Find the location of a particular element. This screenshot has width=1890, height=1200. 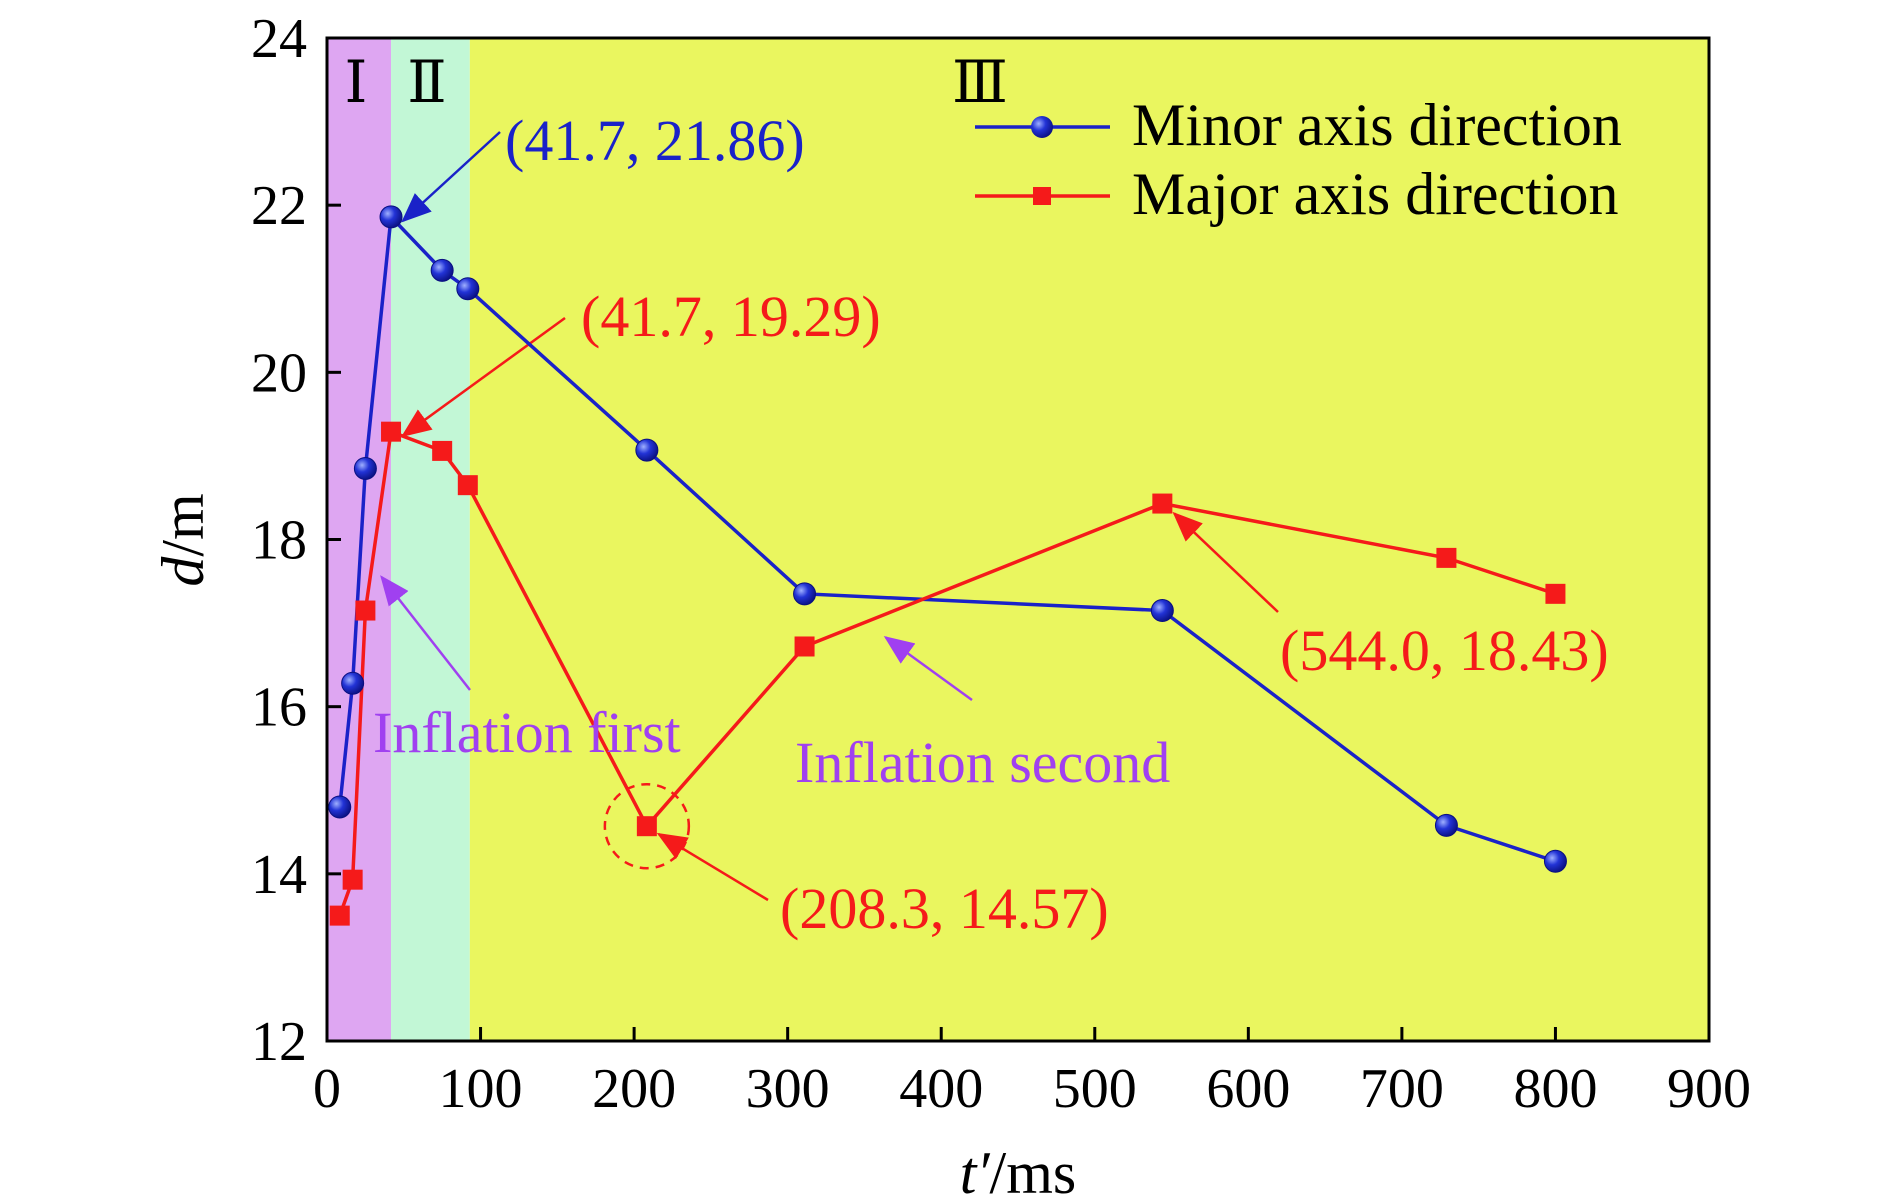

x-tick-label: 300 is located at coordinates (788, 1089).